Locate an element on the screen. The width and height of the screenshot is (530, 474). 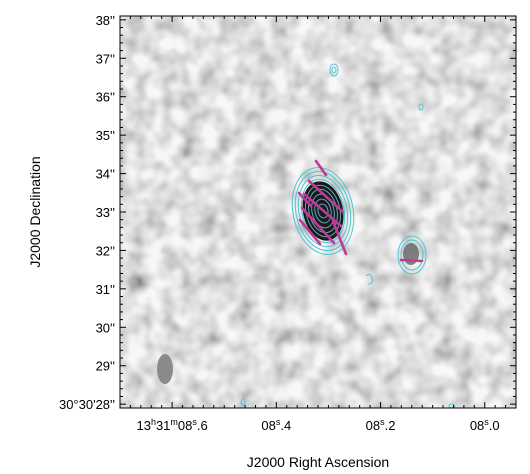
x-tick-label: 08s.0 is located at coordinates (485, 425).